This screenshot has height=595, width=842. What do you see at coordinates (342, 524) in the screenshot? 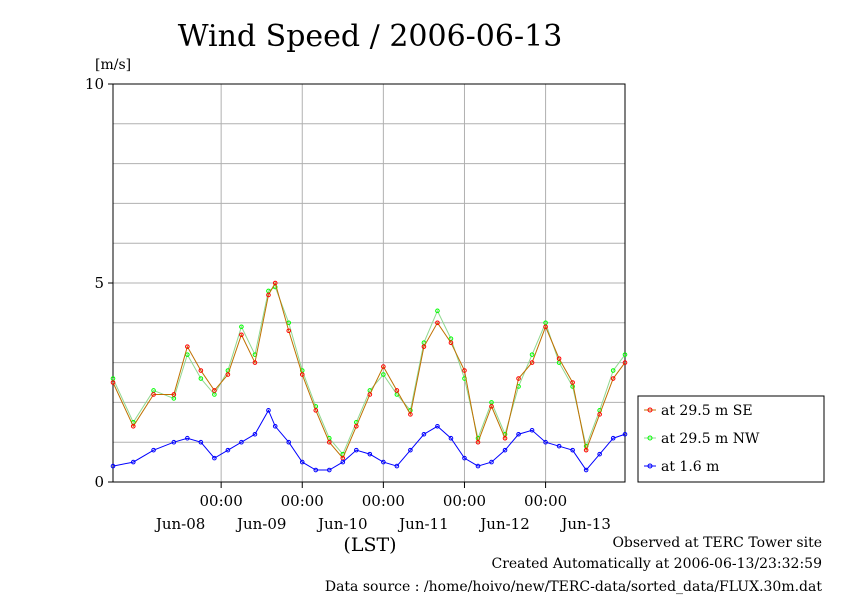
I see `x-date-label: Jun-10` at bounding box center [342, 524].